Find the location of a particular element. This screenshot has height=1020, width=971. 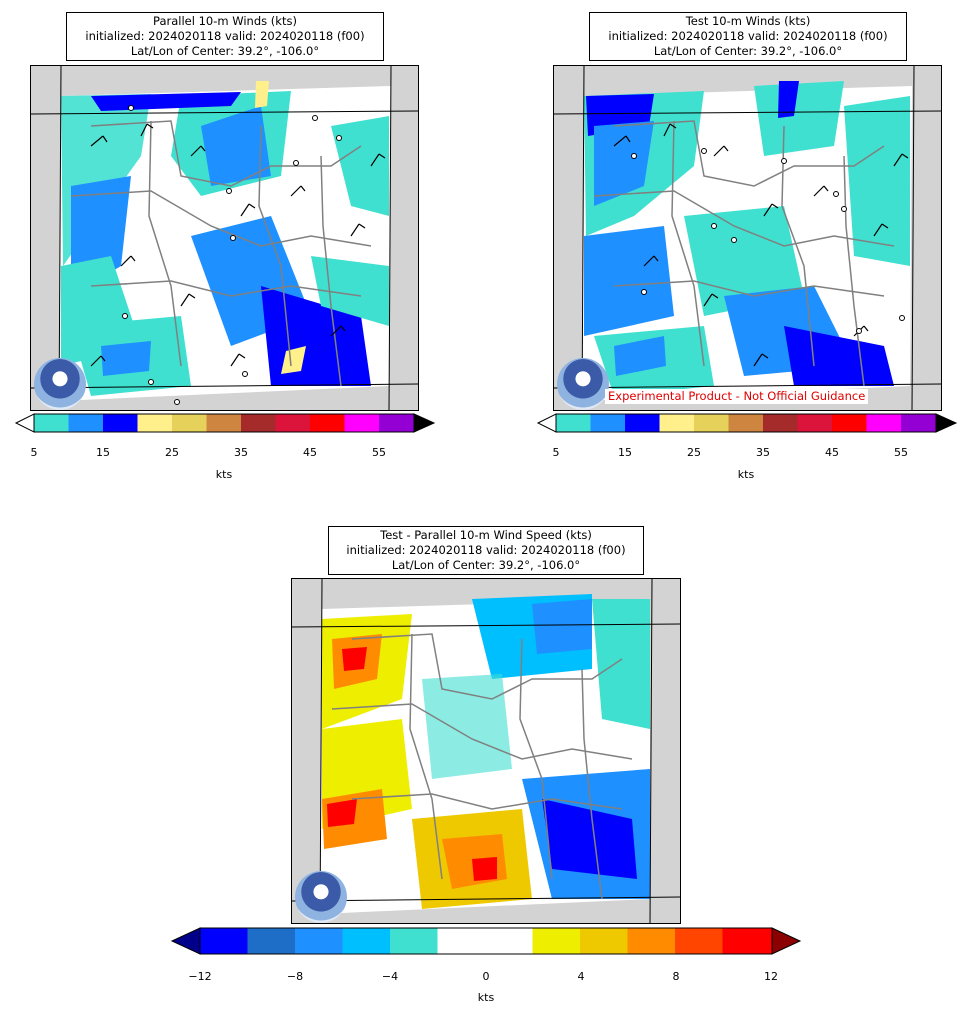

diff-field is located at coordinates (486, 751).